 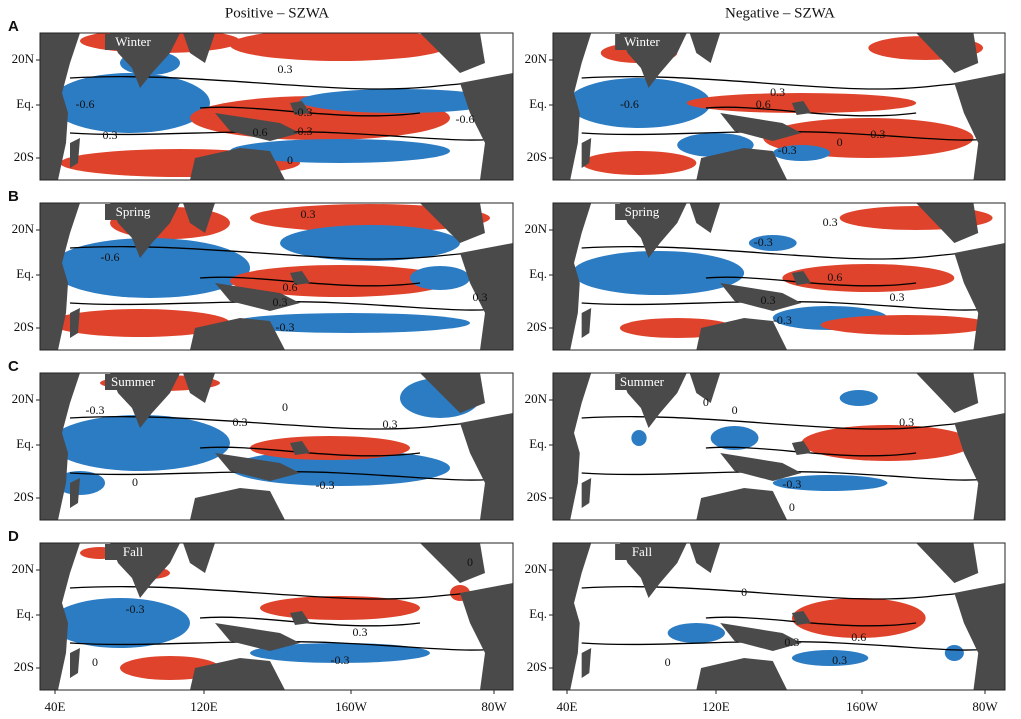 What do you see at coordinates (716, 706) in the screenshot?
I see `lon-label: 120E` at bounding box center [716, 706].